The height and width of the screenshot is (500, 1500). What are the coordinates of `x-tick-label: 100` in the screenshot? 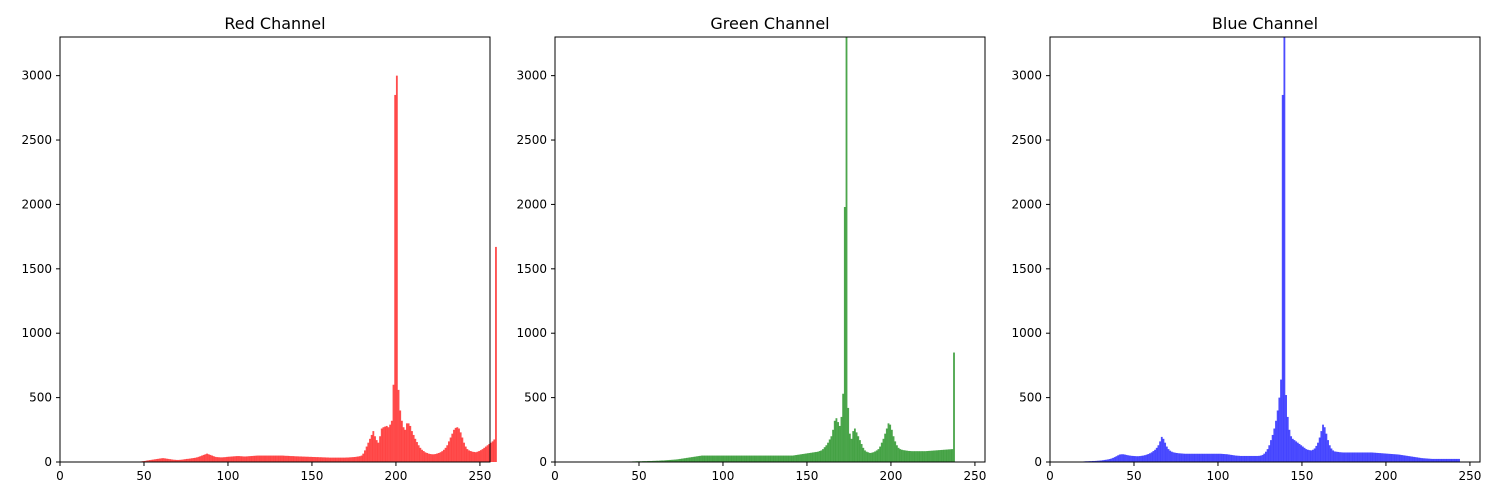 It's located at (723, 476).